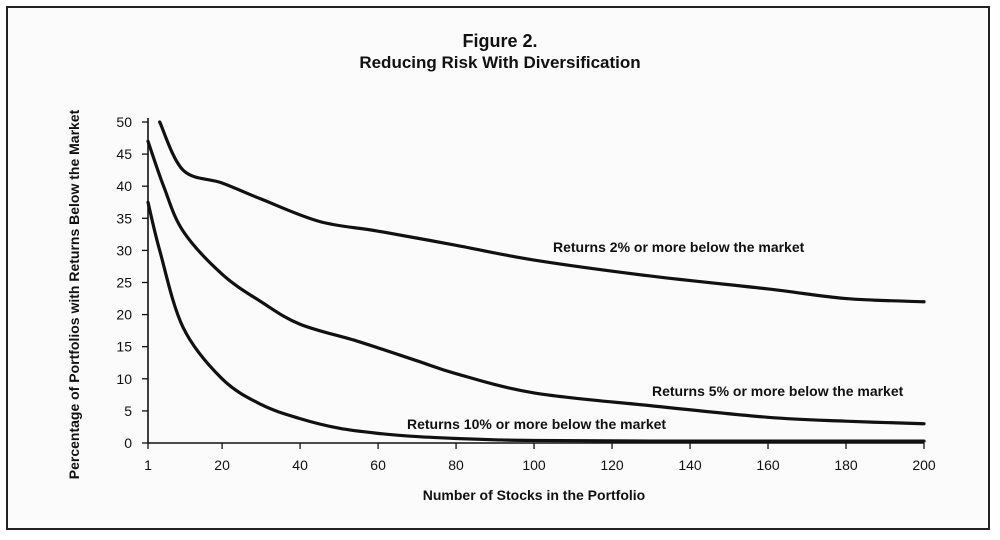  Describe the element at coordinates (534, 495) in the screenshot. I see `x-axis-title: Number of Stocks in the Portfolio` at that location.